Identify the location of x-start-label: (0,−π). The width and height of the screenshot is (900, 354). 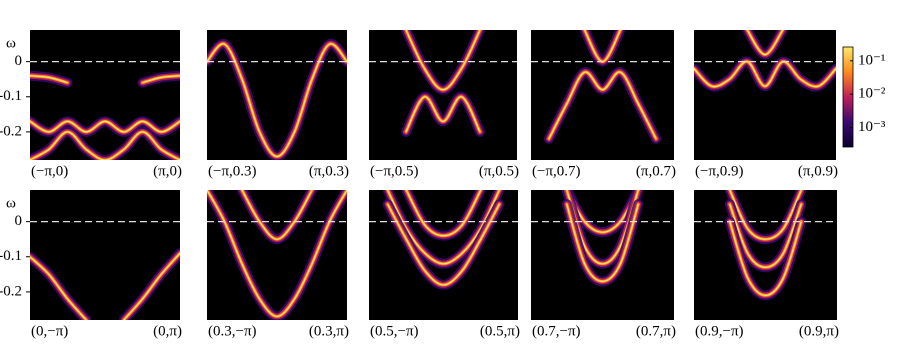
(49, 331).